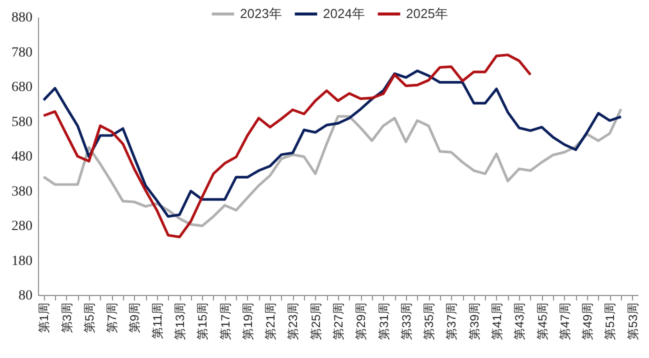 The width and height of the screenshot is (649, 358). What do you see at coordinates (44, 318) in the screenshot?
I see `x-tick-label: 第1周` at bounding box center [44, 318].